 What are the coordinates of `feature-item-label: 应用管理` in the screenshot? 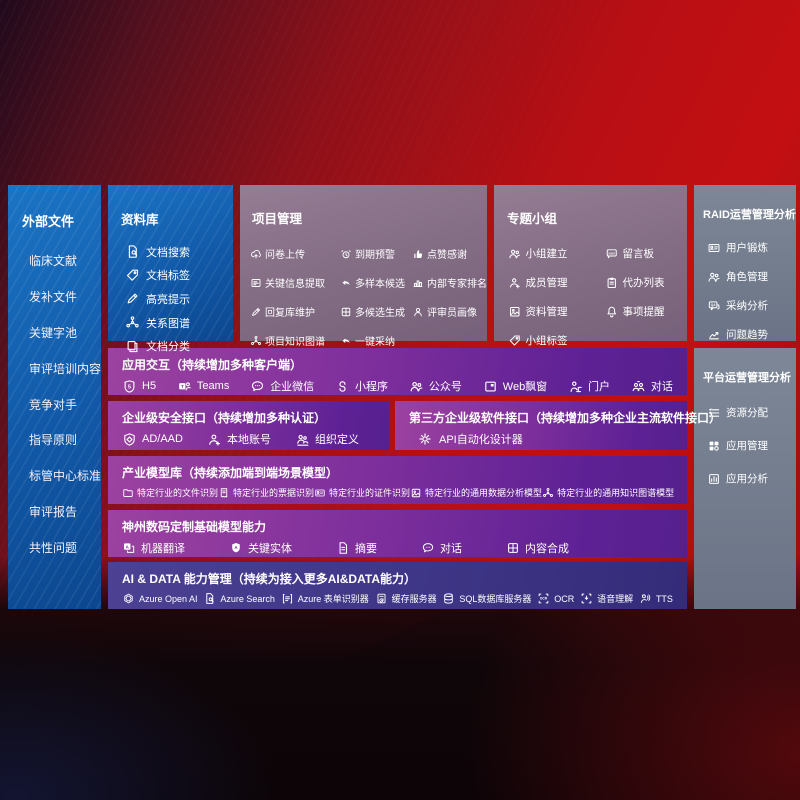 It's located at (747, 446).